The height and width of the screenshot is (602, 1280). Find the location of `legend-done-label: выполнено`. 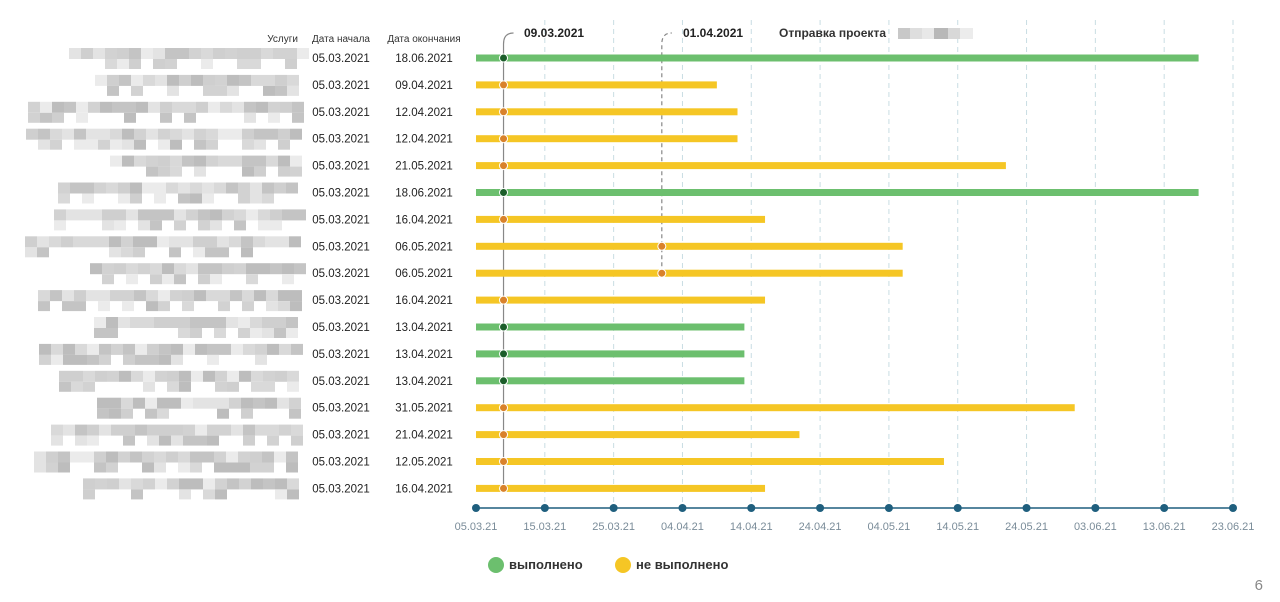

legend-done-label: выполнено is located at coordinates (546, 564).